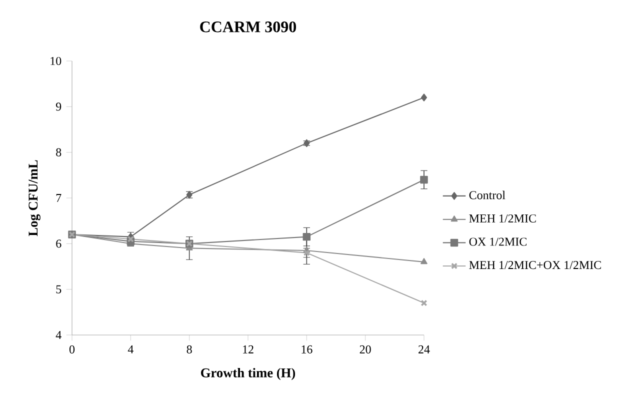 Image resolution: width=632 pixels, height=403 pixels. Describe the element at coordinates (307, 349) in the screenshot. I see `x-tick-label: 16` at that location.